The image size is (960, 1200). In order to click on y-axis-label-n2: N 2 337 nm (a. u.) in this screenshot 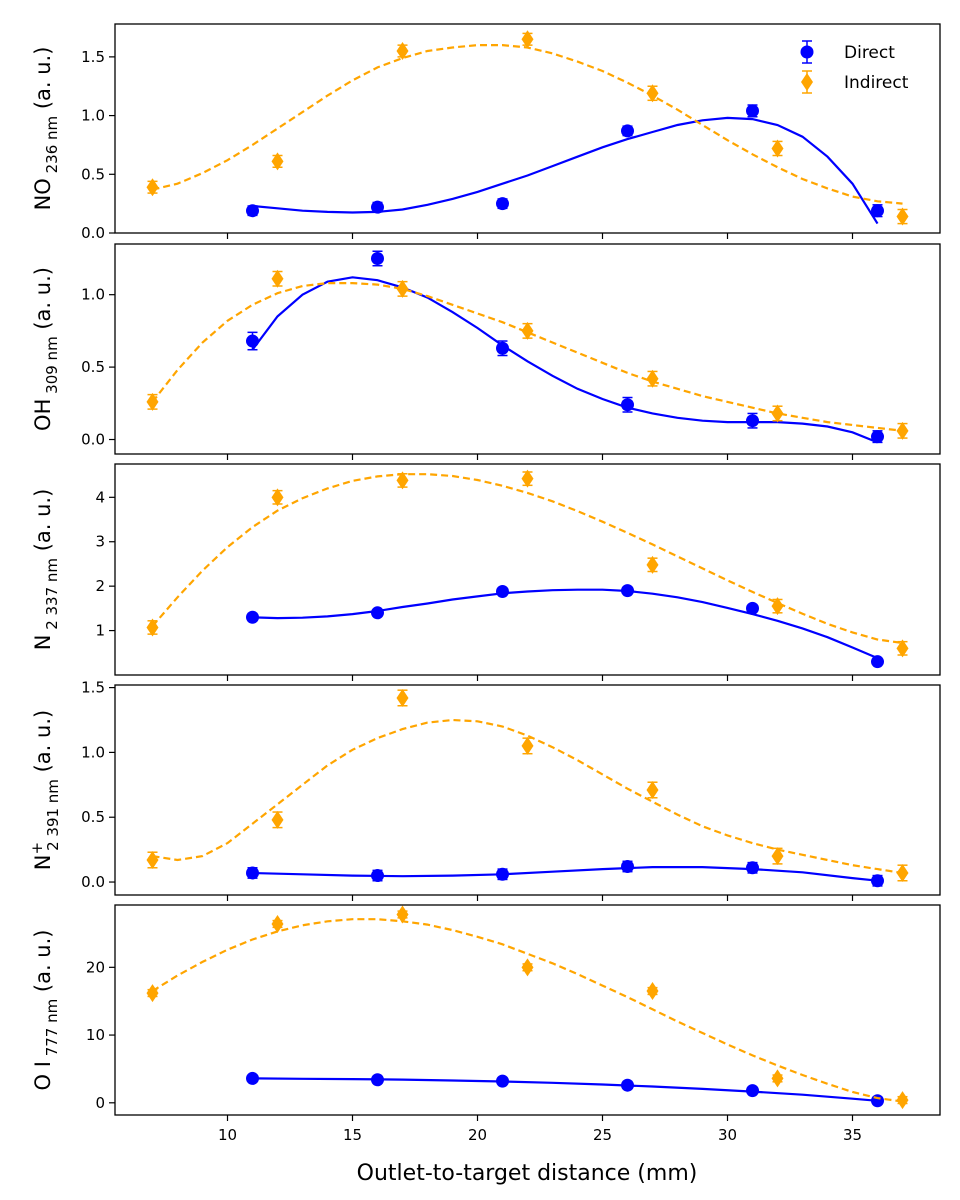, I will do `click(46, 570)`.